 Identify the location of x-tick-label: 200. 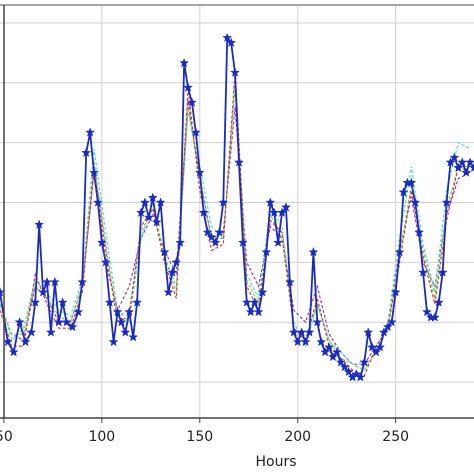
(297, 437).